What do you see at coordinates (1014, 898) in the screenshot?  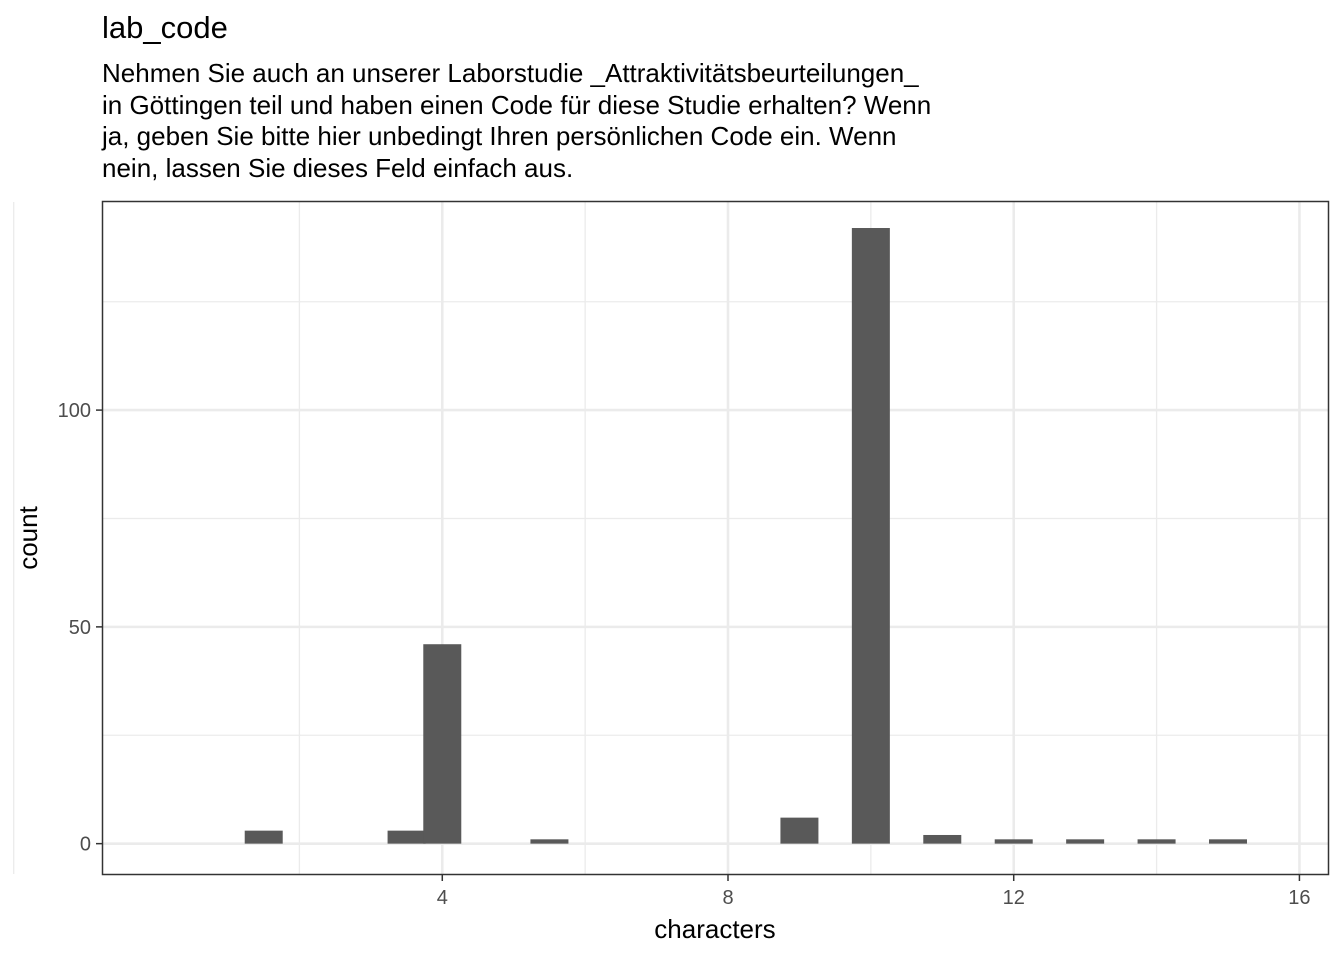 I see `x-tick-label: 12` at bounding box center [1014, 898].